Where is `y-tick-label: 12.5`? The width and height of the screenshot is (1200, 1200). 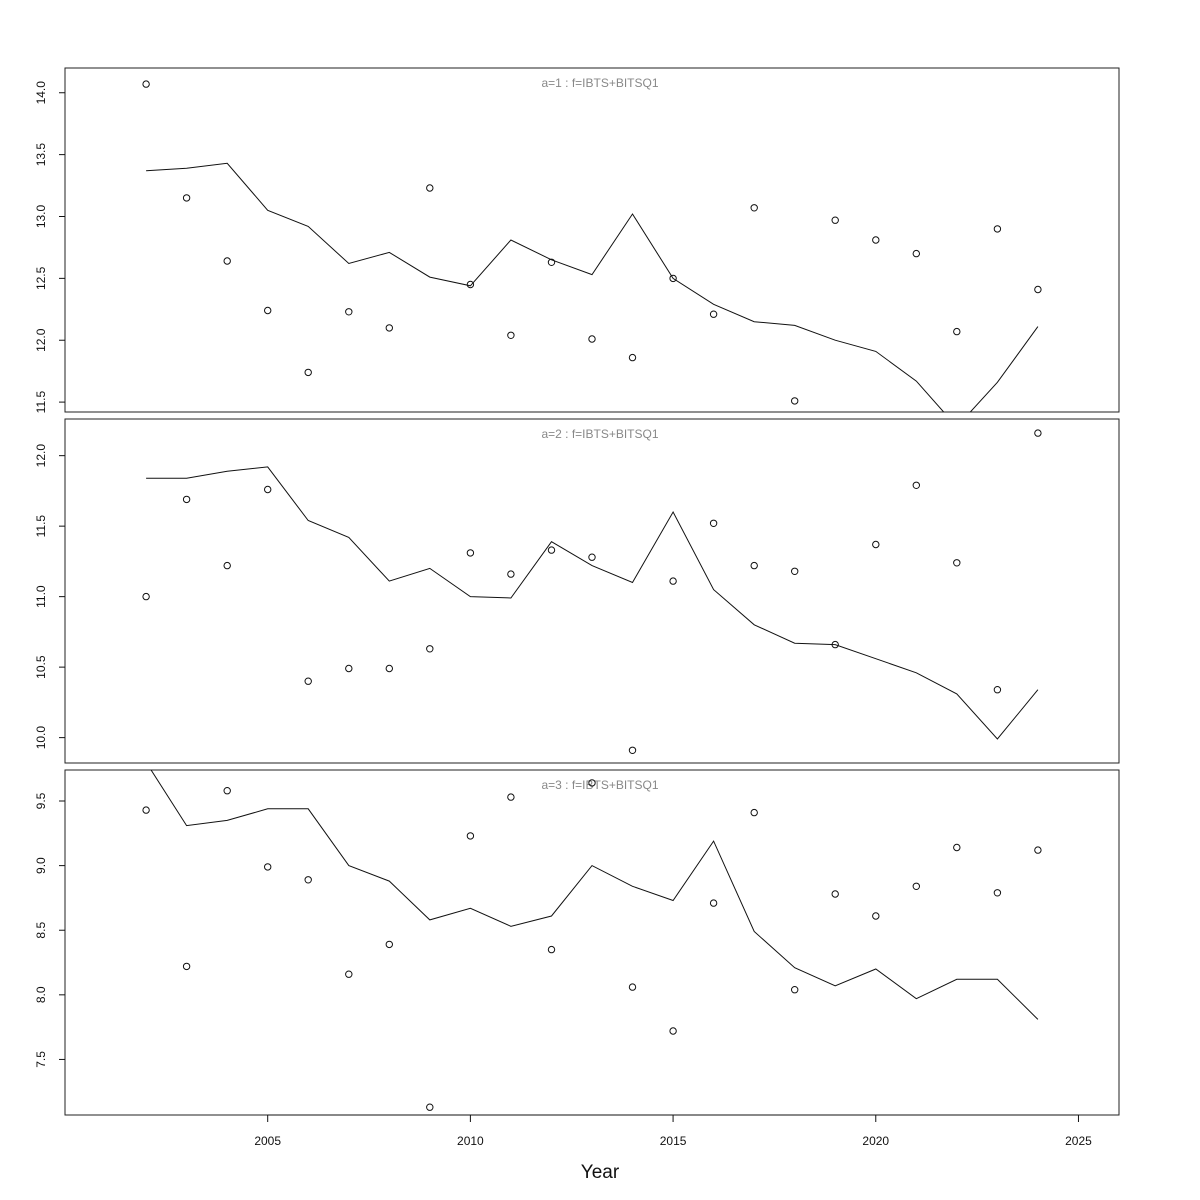 y-tick-label: 12.5 is located at coordinates (41, 278).